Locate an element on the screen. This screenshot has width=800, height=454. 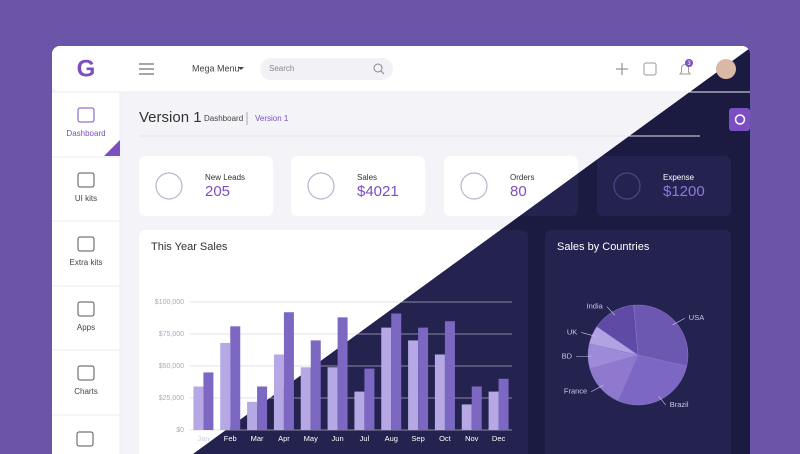
sidebar-label: Dashboard is located at coordinates (85, 133).